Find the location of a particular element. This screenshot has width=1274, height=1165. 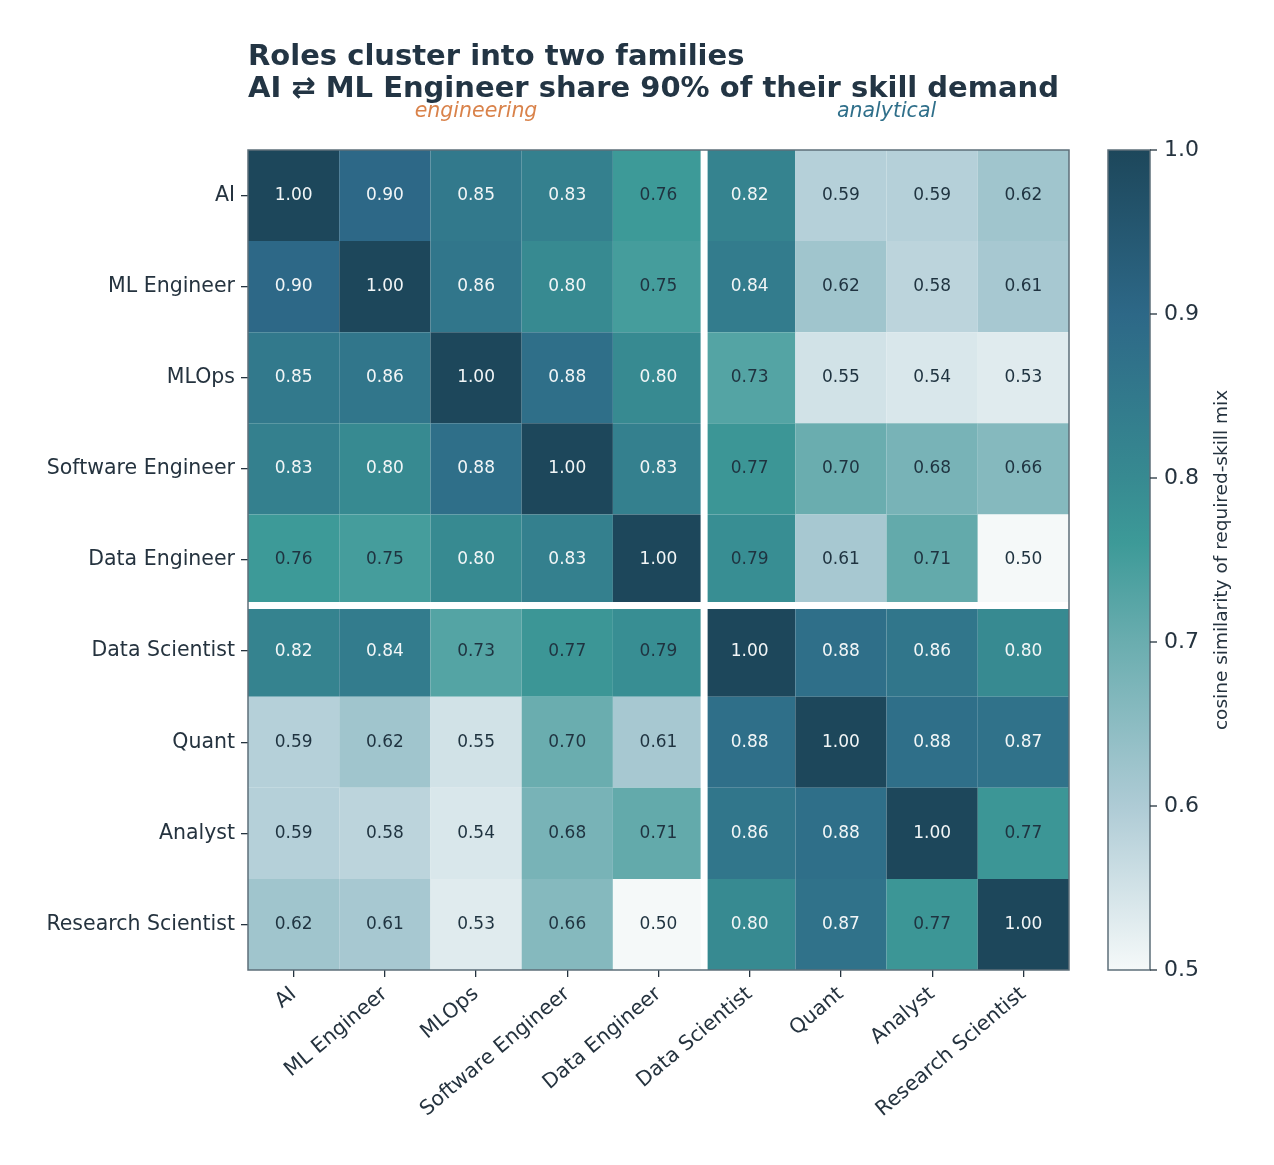

y-tick-label: Quant is located at coordinates (203, 740).